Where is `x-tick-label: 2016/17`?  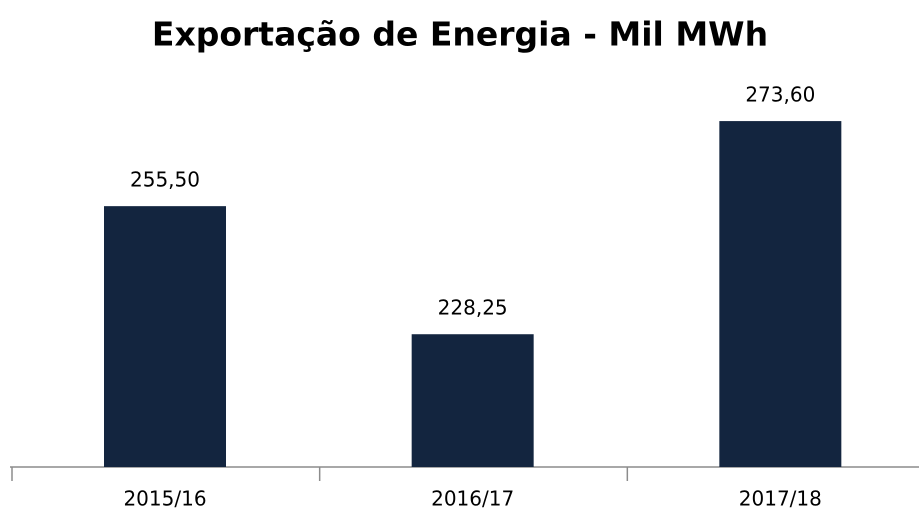 x-tick-label: 2016/17 is located at coordinates (472, 499).